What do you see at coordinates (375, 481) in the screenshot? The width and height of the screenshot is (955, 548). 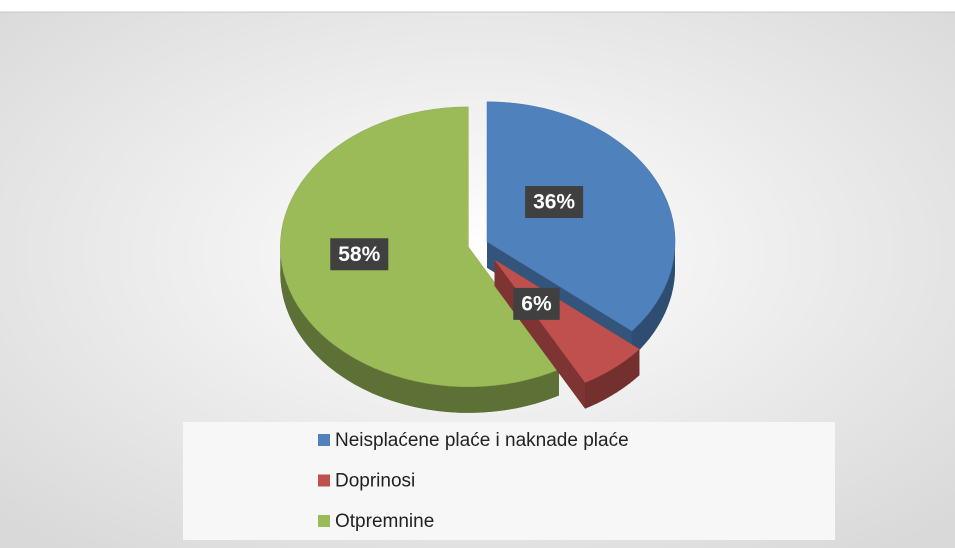 I see `legend-label: Doprinosi` at bounding box center [375, 481].